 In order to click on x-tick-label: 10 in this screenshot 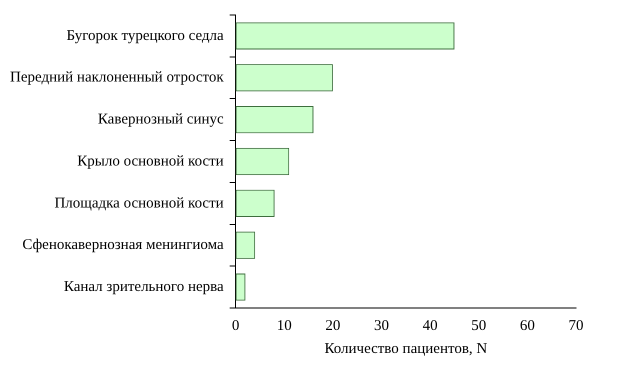, I will do `click(284, 326)`.